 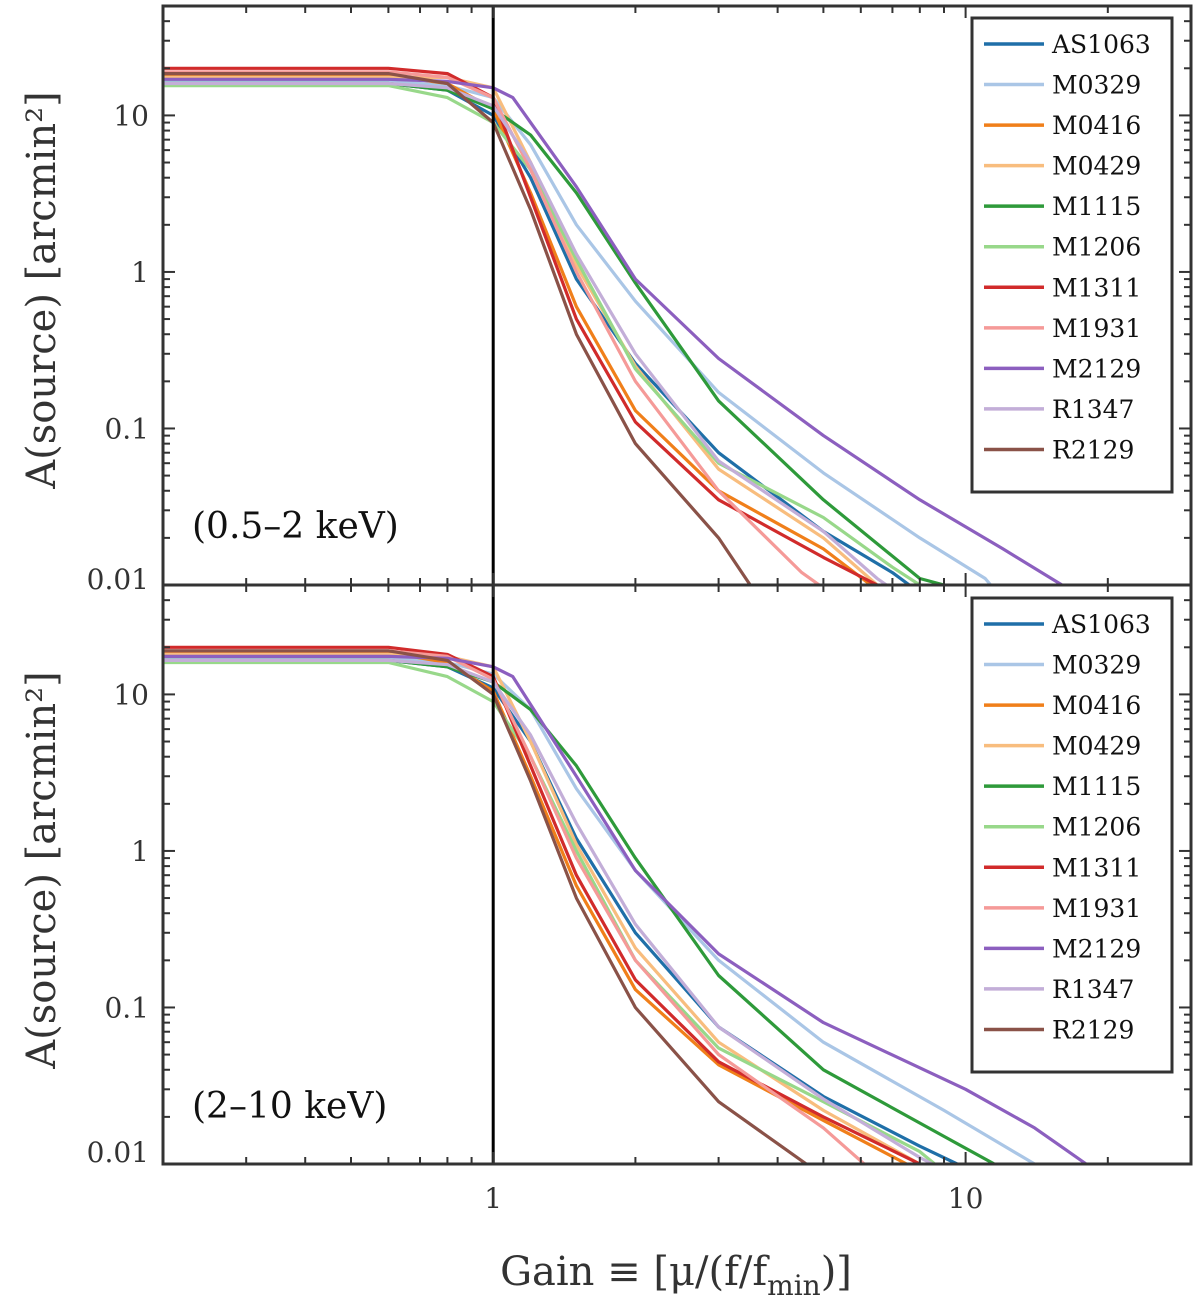 What do you see at coordinates (966, 1198) in the screenshot?
I see `x-tick-label: 10` at bounding box center [966, 1198].